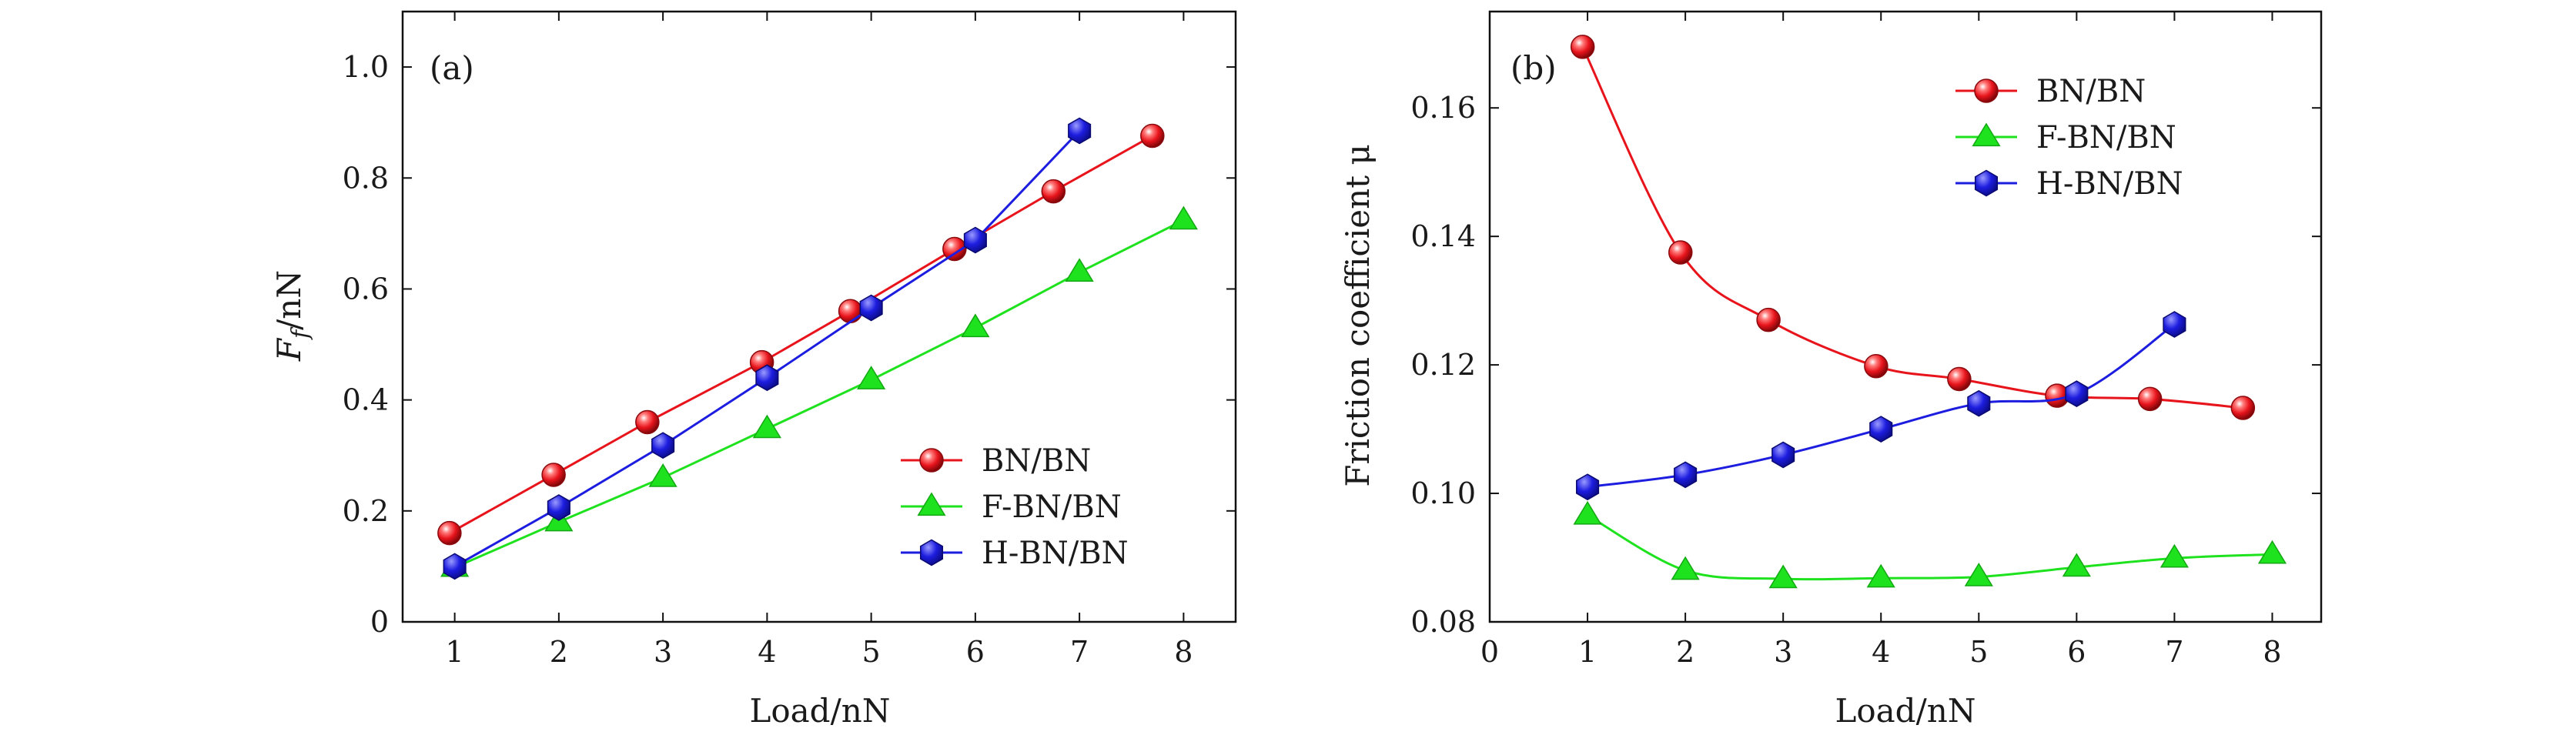  What do you see at coordinates (366, 289) in the screenshot?
I see `y-tick-label-a-3: 0.6` at bounding box center [366, 289].